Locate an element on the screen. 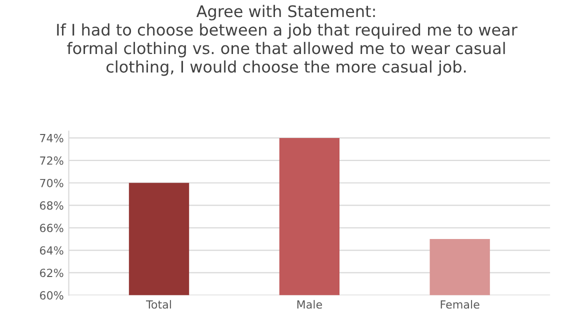  y-tick-label: 62% is located at coordinates (52, 273).